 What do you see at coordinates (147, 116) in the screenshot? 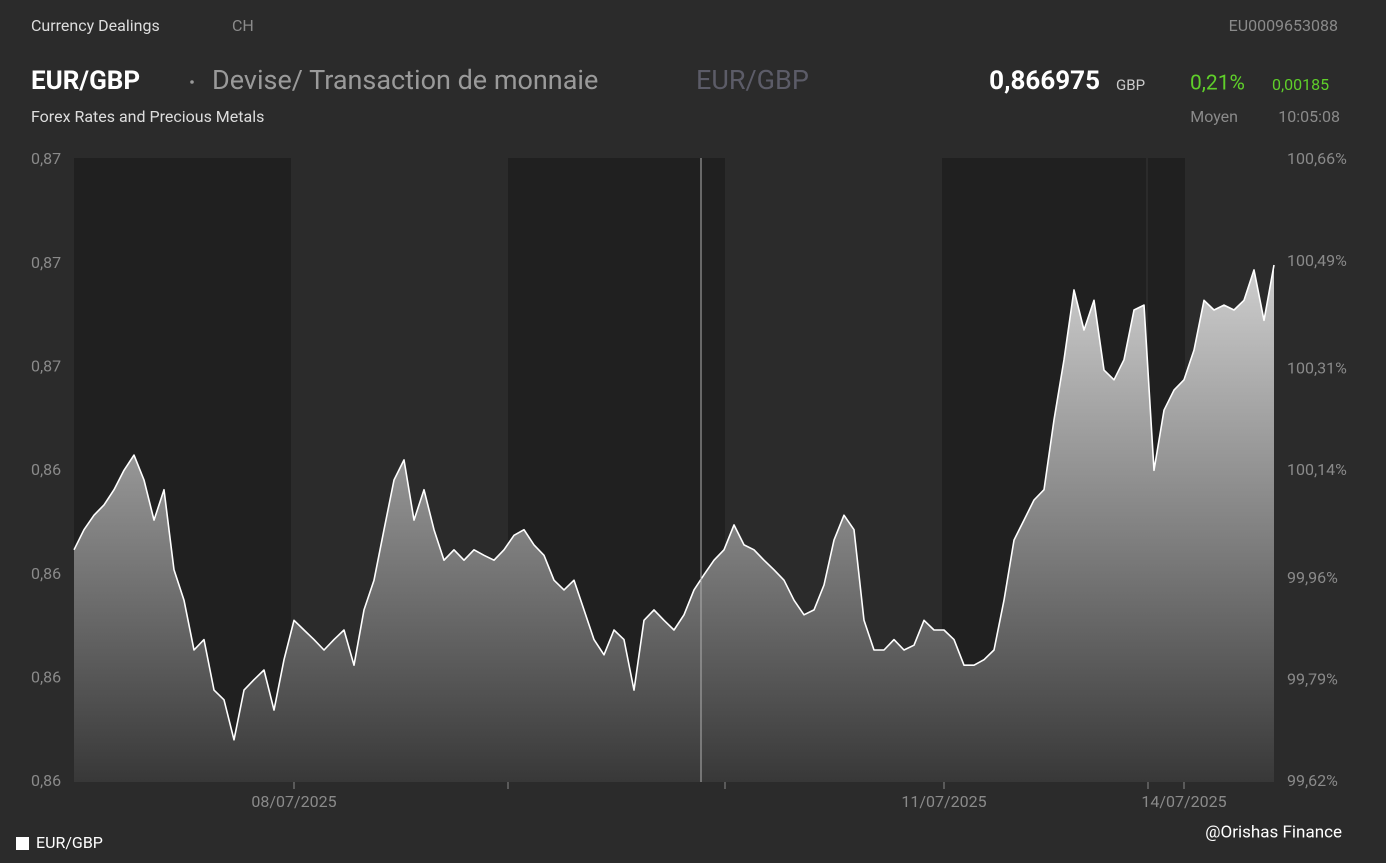
I see `market-label: Forex Rates and Precious Metals` at bounding box center [147, 116].